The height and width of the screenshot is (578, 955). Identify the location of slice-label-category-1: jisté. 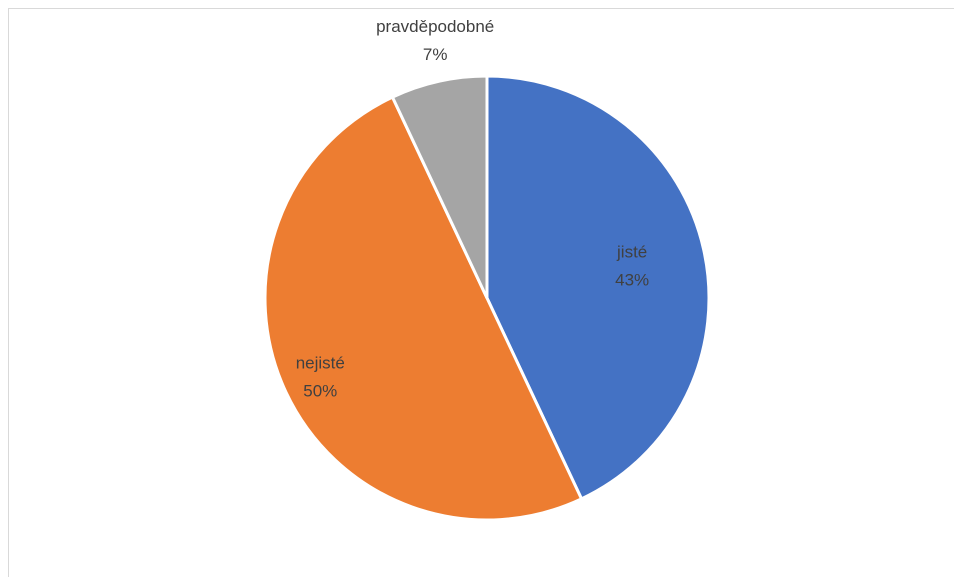
(631, 252).